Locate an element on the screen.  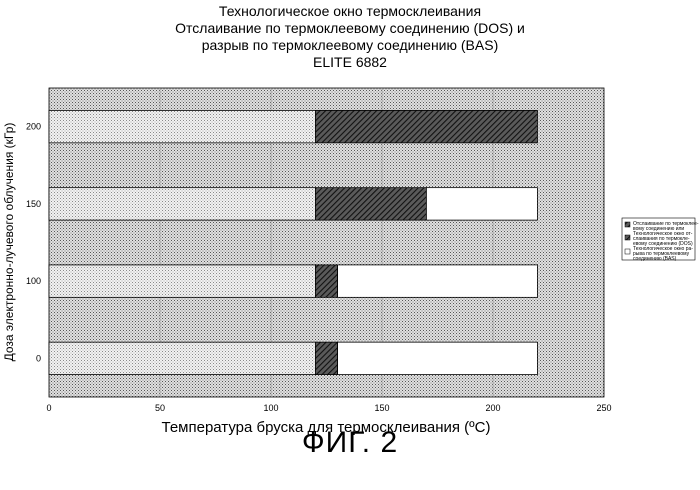
x-tick-label: 0 is located at coordinates (48, 408).